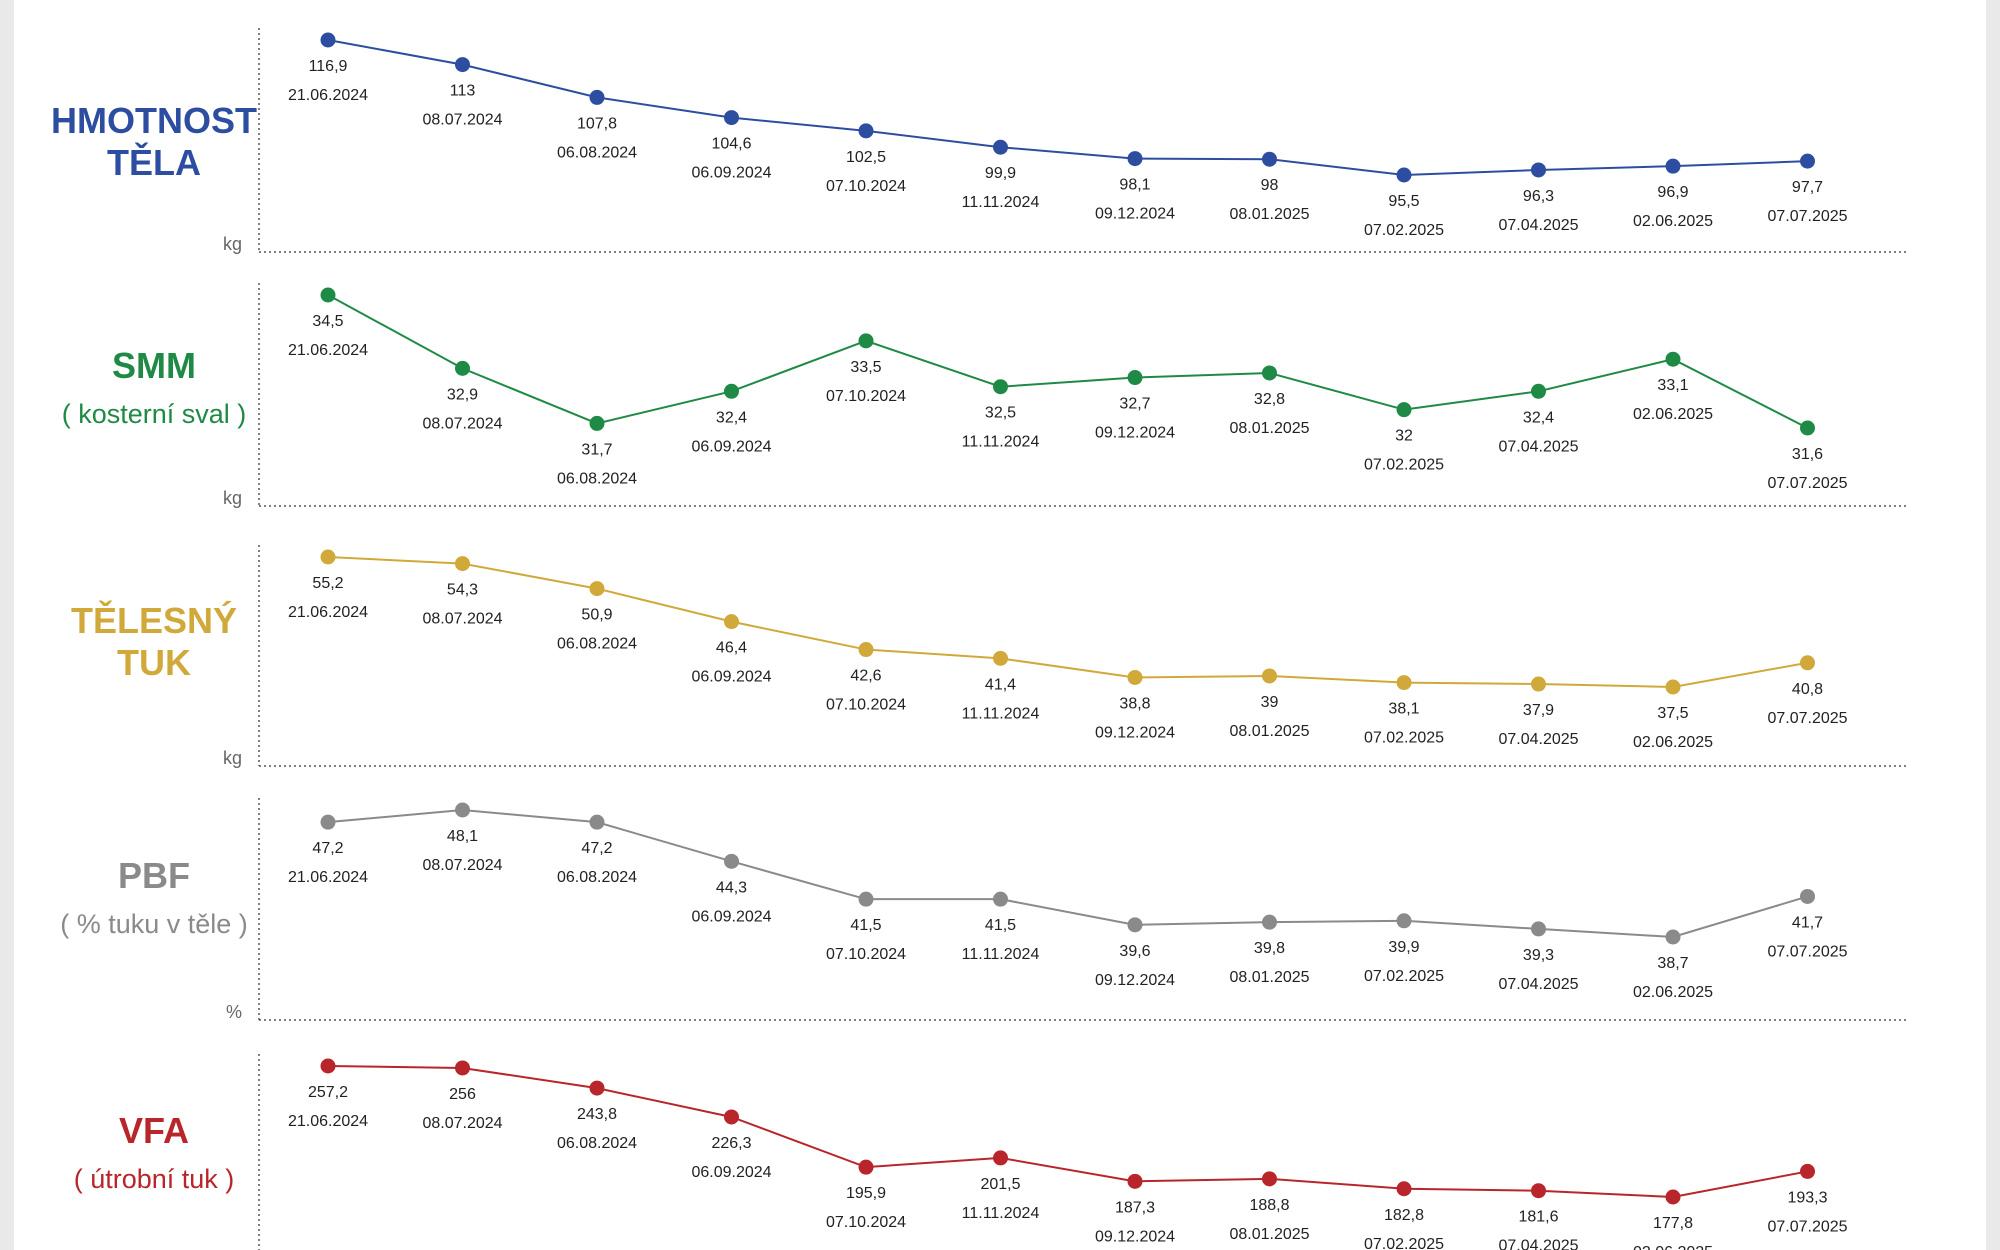 The height and width of the screenshot is (1250, 2000). What do you see at coordinates (327, 583) in the screenshot?
I see `value-label: 55,2` at bounding box center [327, 583].